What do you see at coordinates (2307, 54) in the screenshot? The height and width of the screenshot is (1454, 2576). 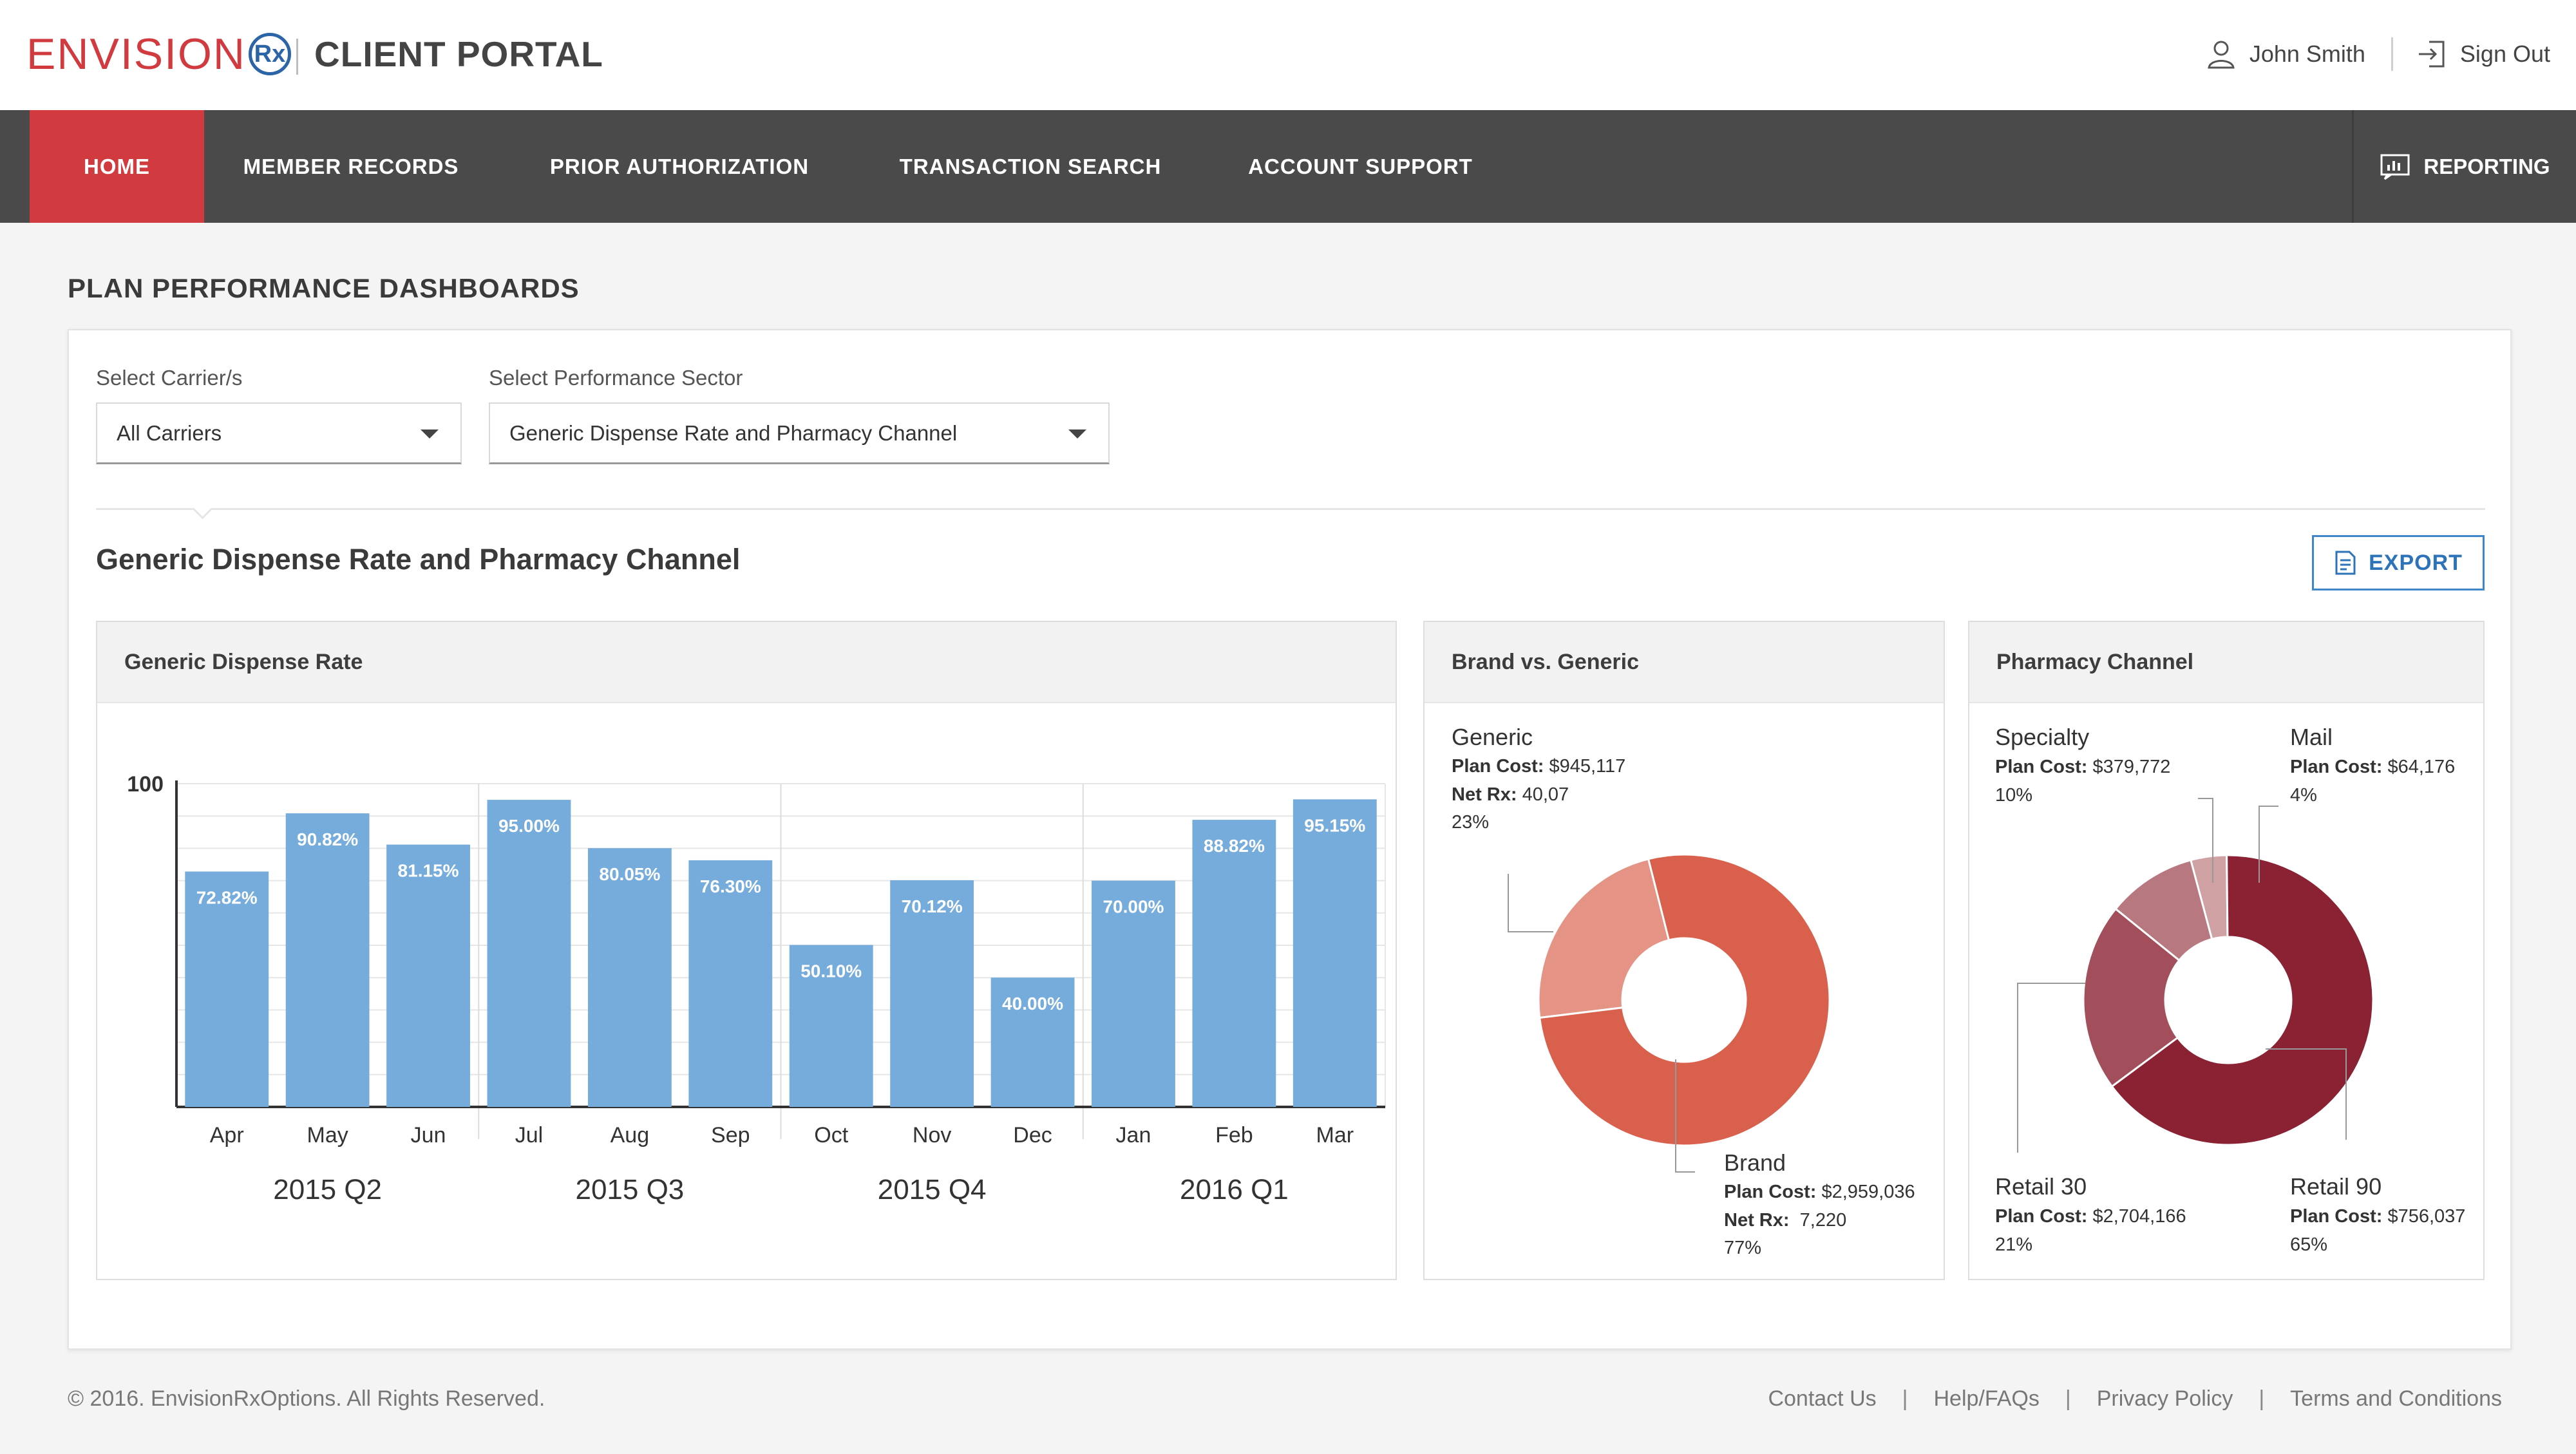 I see `user-name-link: John Smith` at bounding box center [2307, 54].